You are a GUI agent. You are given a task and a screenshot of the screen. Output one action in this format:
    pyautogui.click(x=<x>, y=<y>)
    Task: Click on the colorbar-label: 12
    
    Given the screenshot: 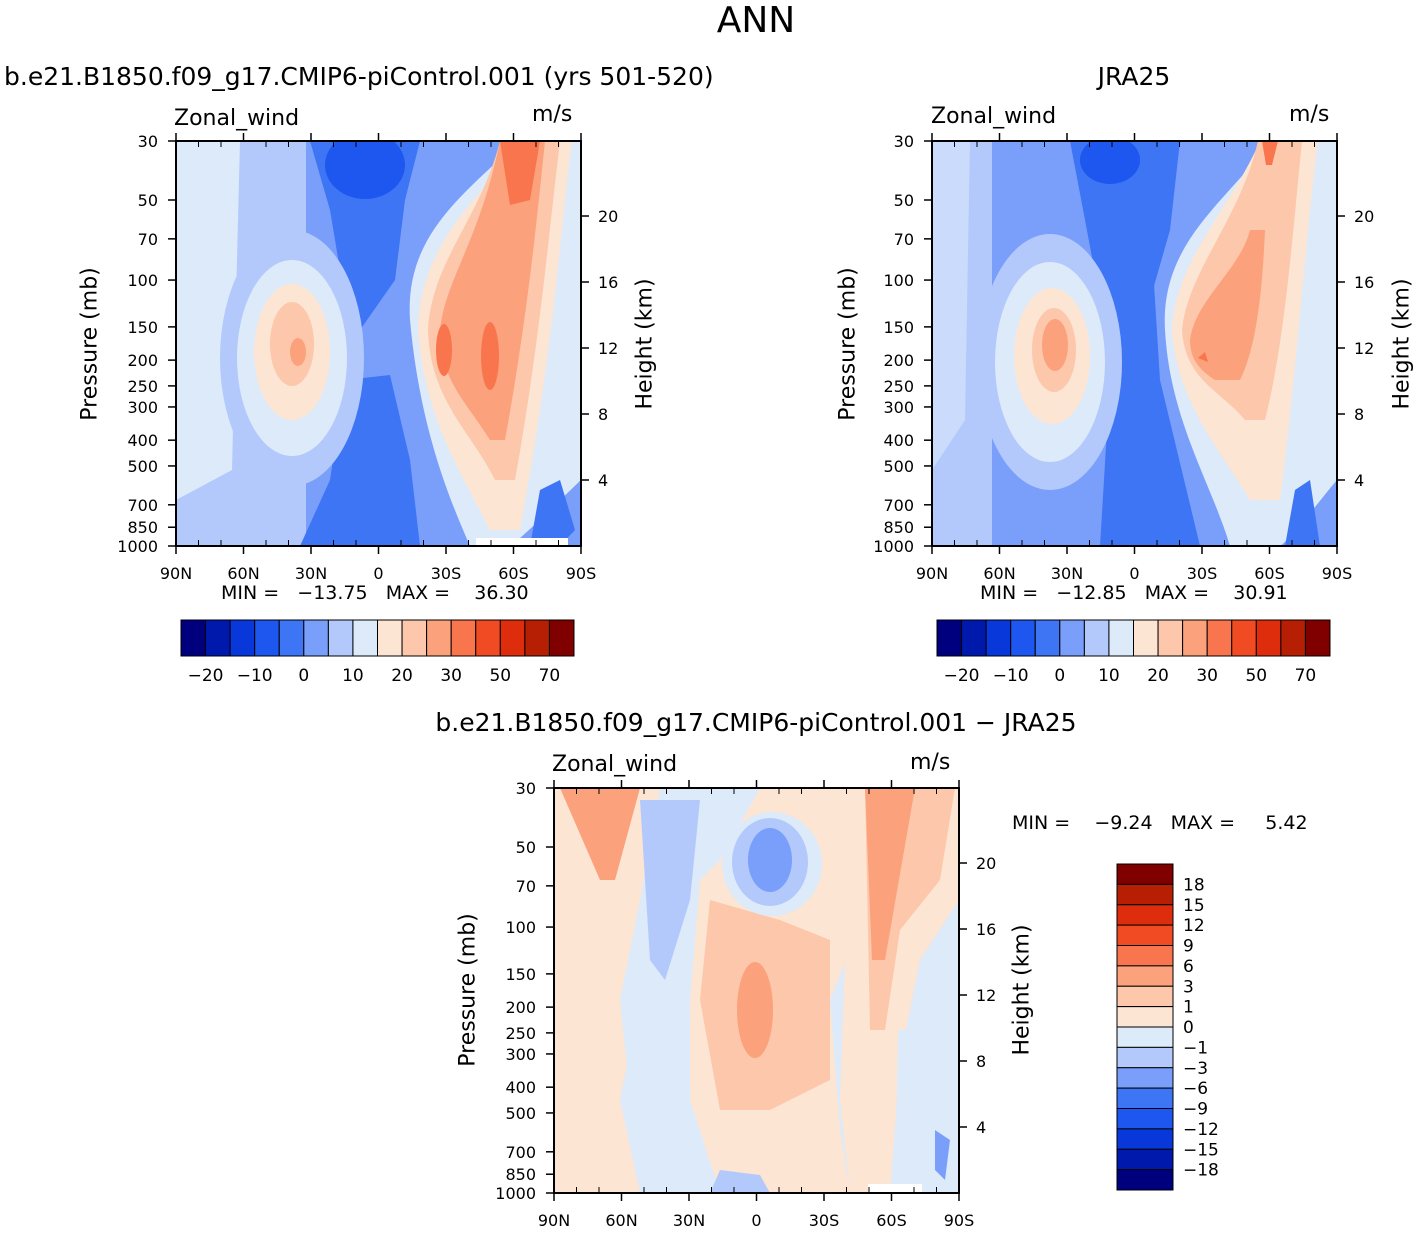 What is the action you would take?
    pyautogui.click(x=1194, y=926)
    